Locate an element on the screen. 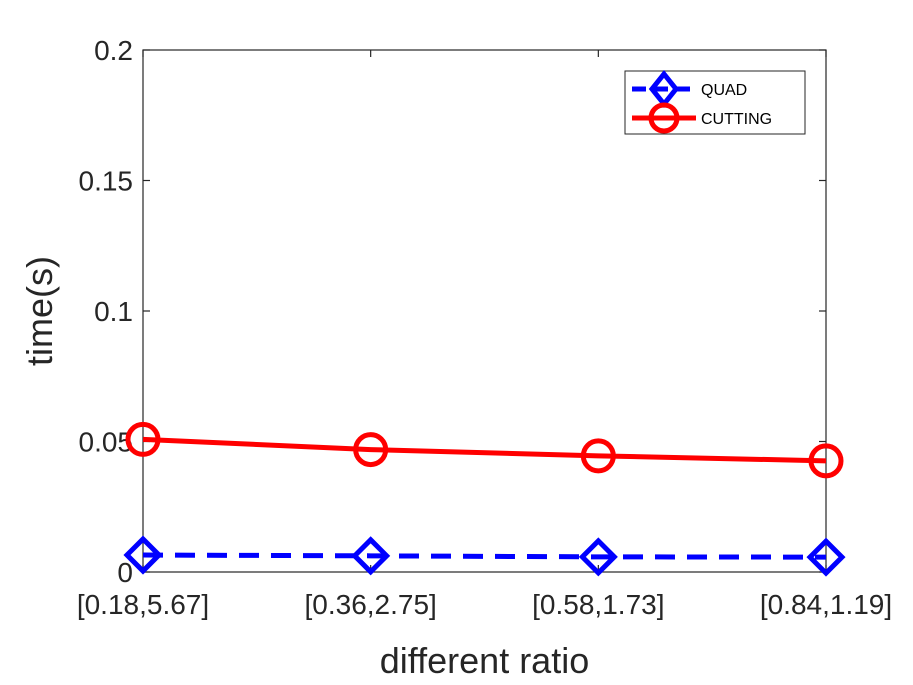 This screenshot has height=685, width=913. y-tick-label: 0 is located at coordinates (125, 572).